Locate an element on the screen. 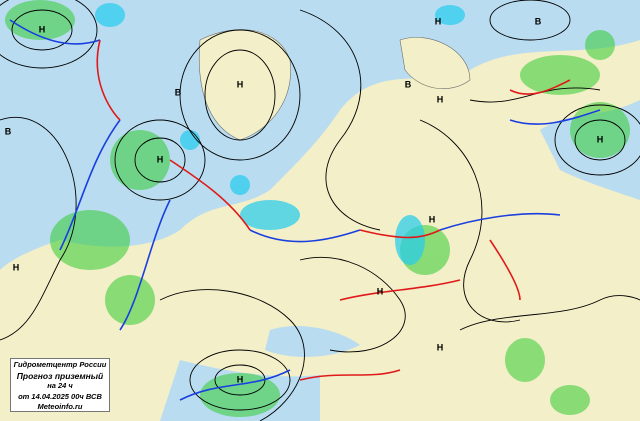 The image size is (640, 421). legend-organization: Гидрометцентр России is located at coordinates (60, 364).